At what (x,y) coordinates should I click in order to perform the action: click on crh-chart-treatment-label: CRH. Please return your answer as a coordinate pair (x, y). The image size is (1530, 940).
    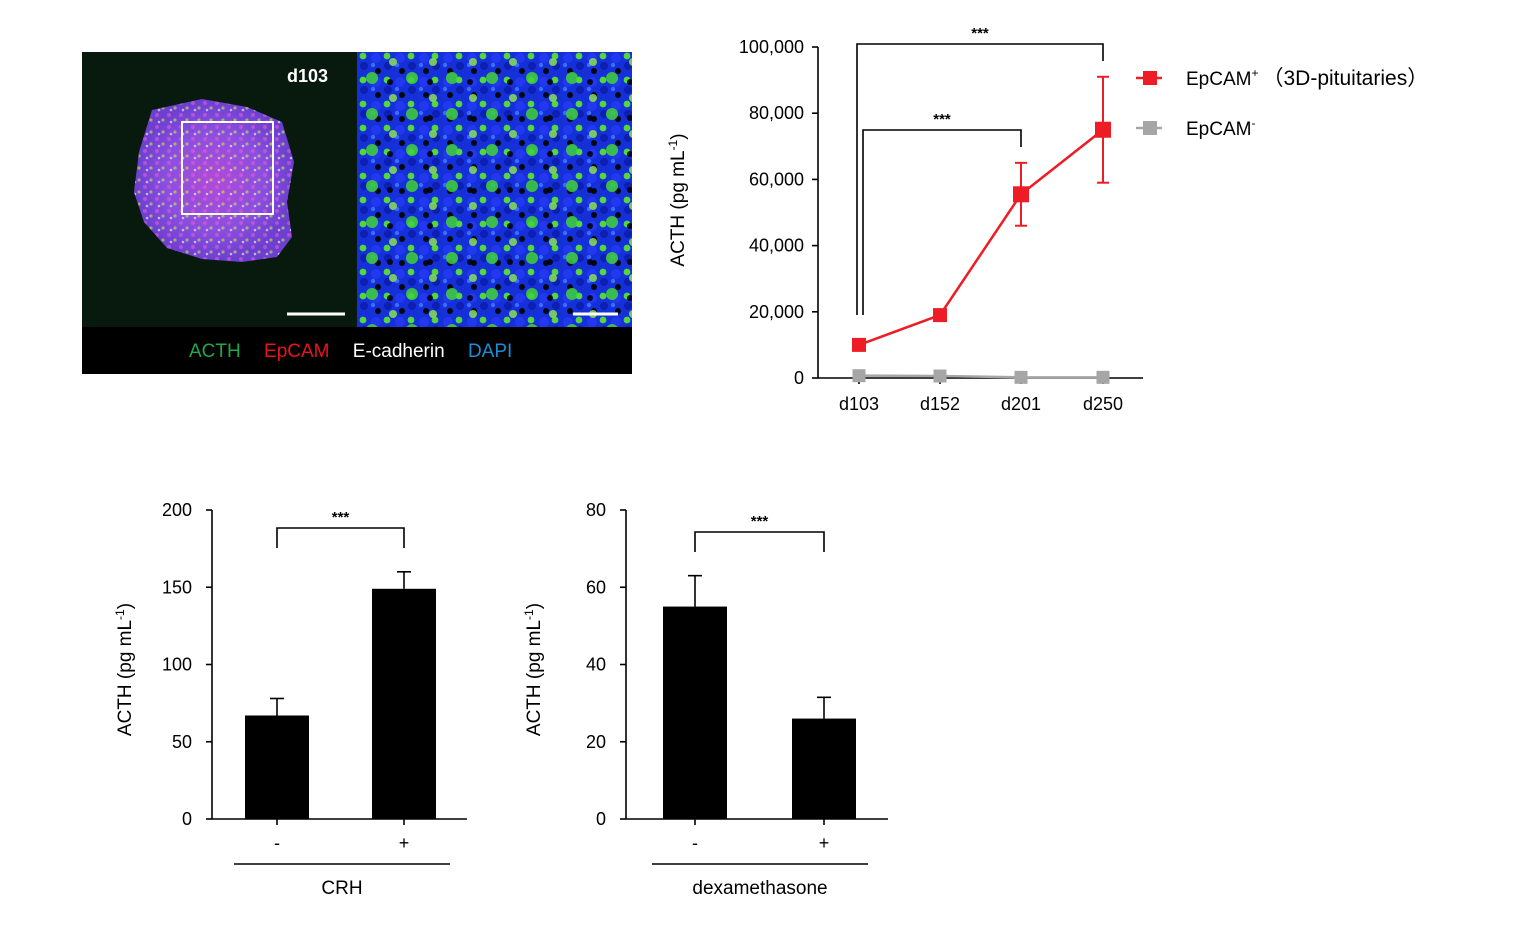
    Looking at the image, I should click on (341, 888).